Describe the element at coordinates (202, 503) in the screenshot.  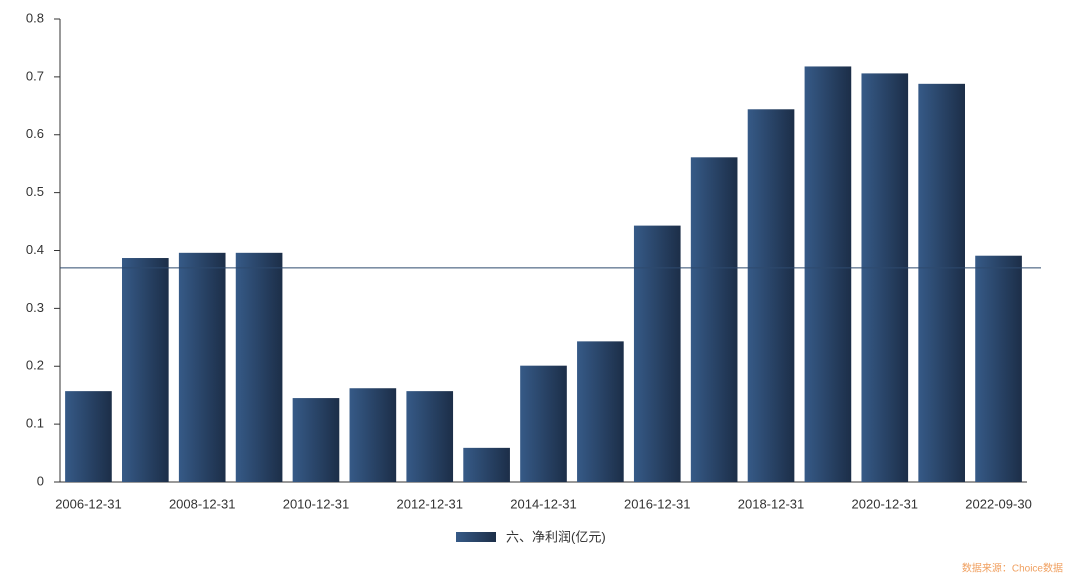
I see `x-tick-label: 2008-12-31` at that location.